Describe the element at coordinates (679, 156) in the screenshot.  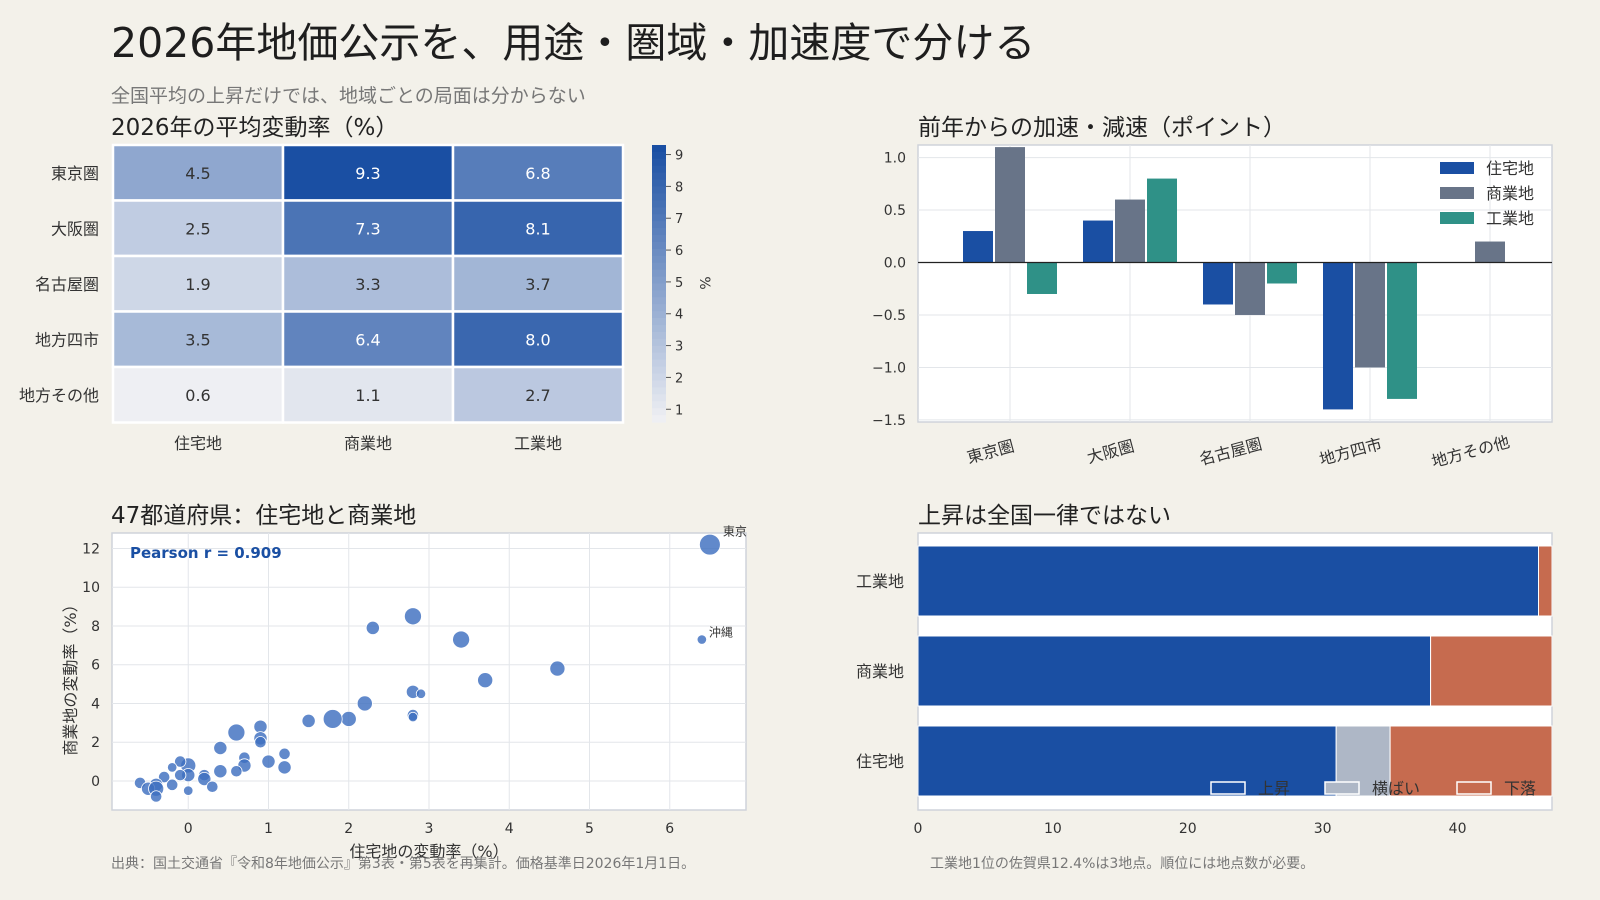
I see `colorbar-tick-label: 9` at that location.